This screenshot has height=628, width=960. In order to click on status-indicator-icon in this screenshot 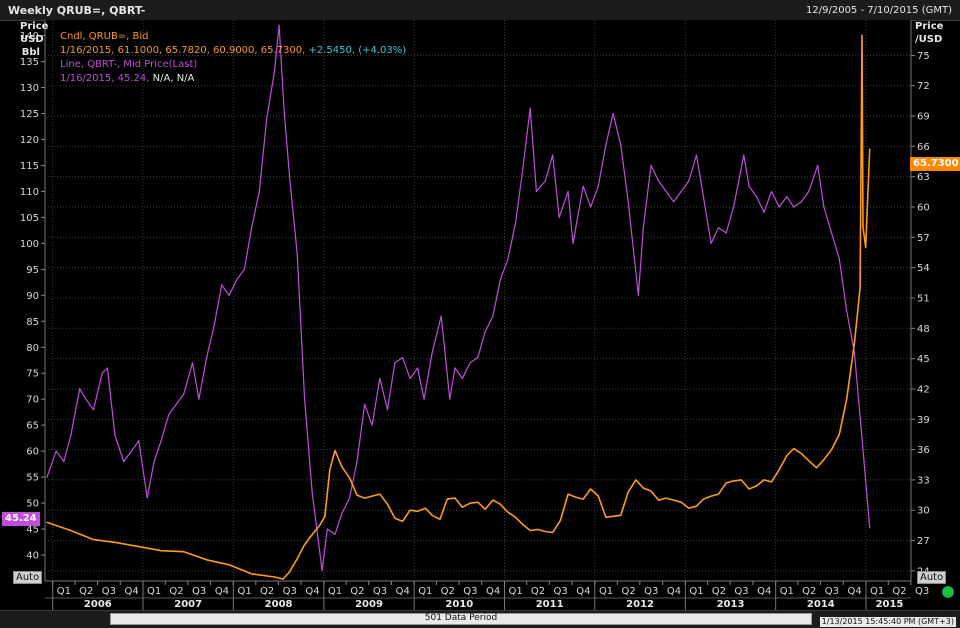, I will do `click(948, 592)`.